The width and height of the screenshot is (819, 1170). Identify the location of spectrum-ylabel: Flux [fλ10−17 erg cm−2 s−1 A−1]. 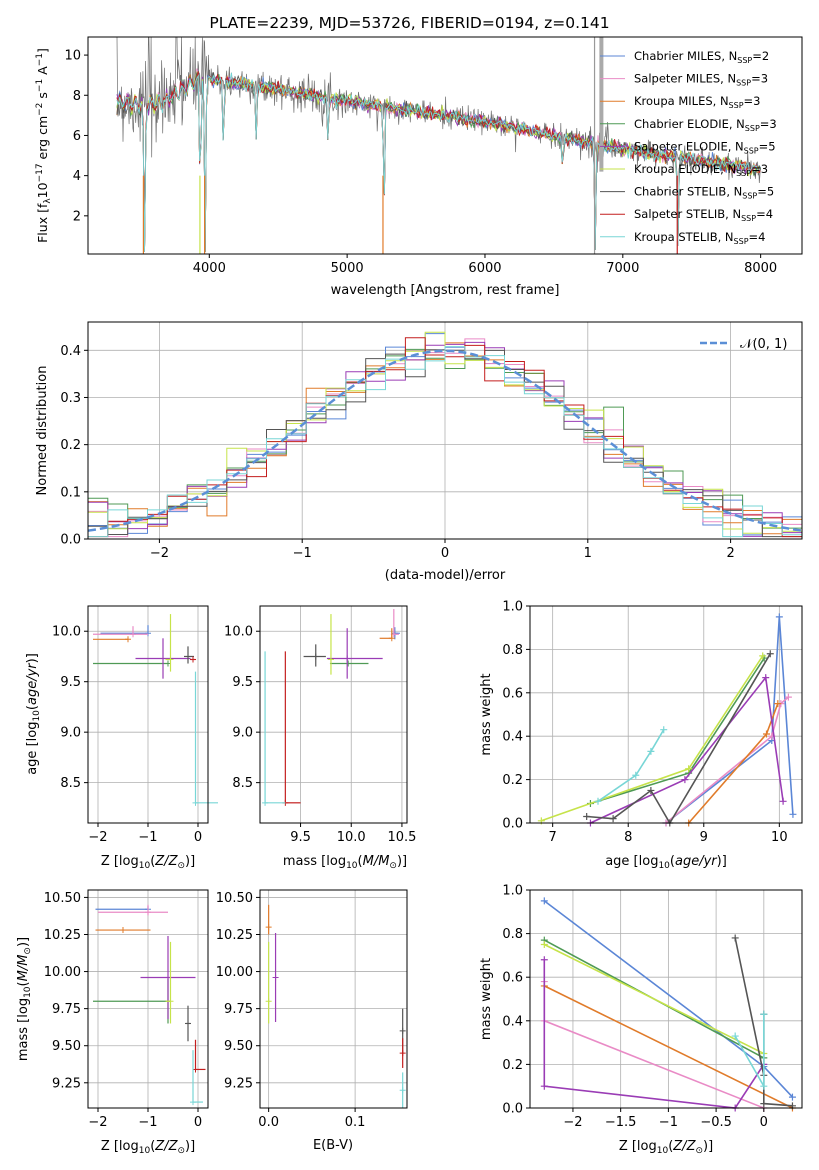
(44, 145).